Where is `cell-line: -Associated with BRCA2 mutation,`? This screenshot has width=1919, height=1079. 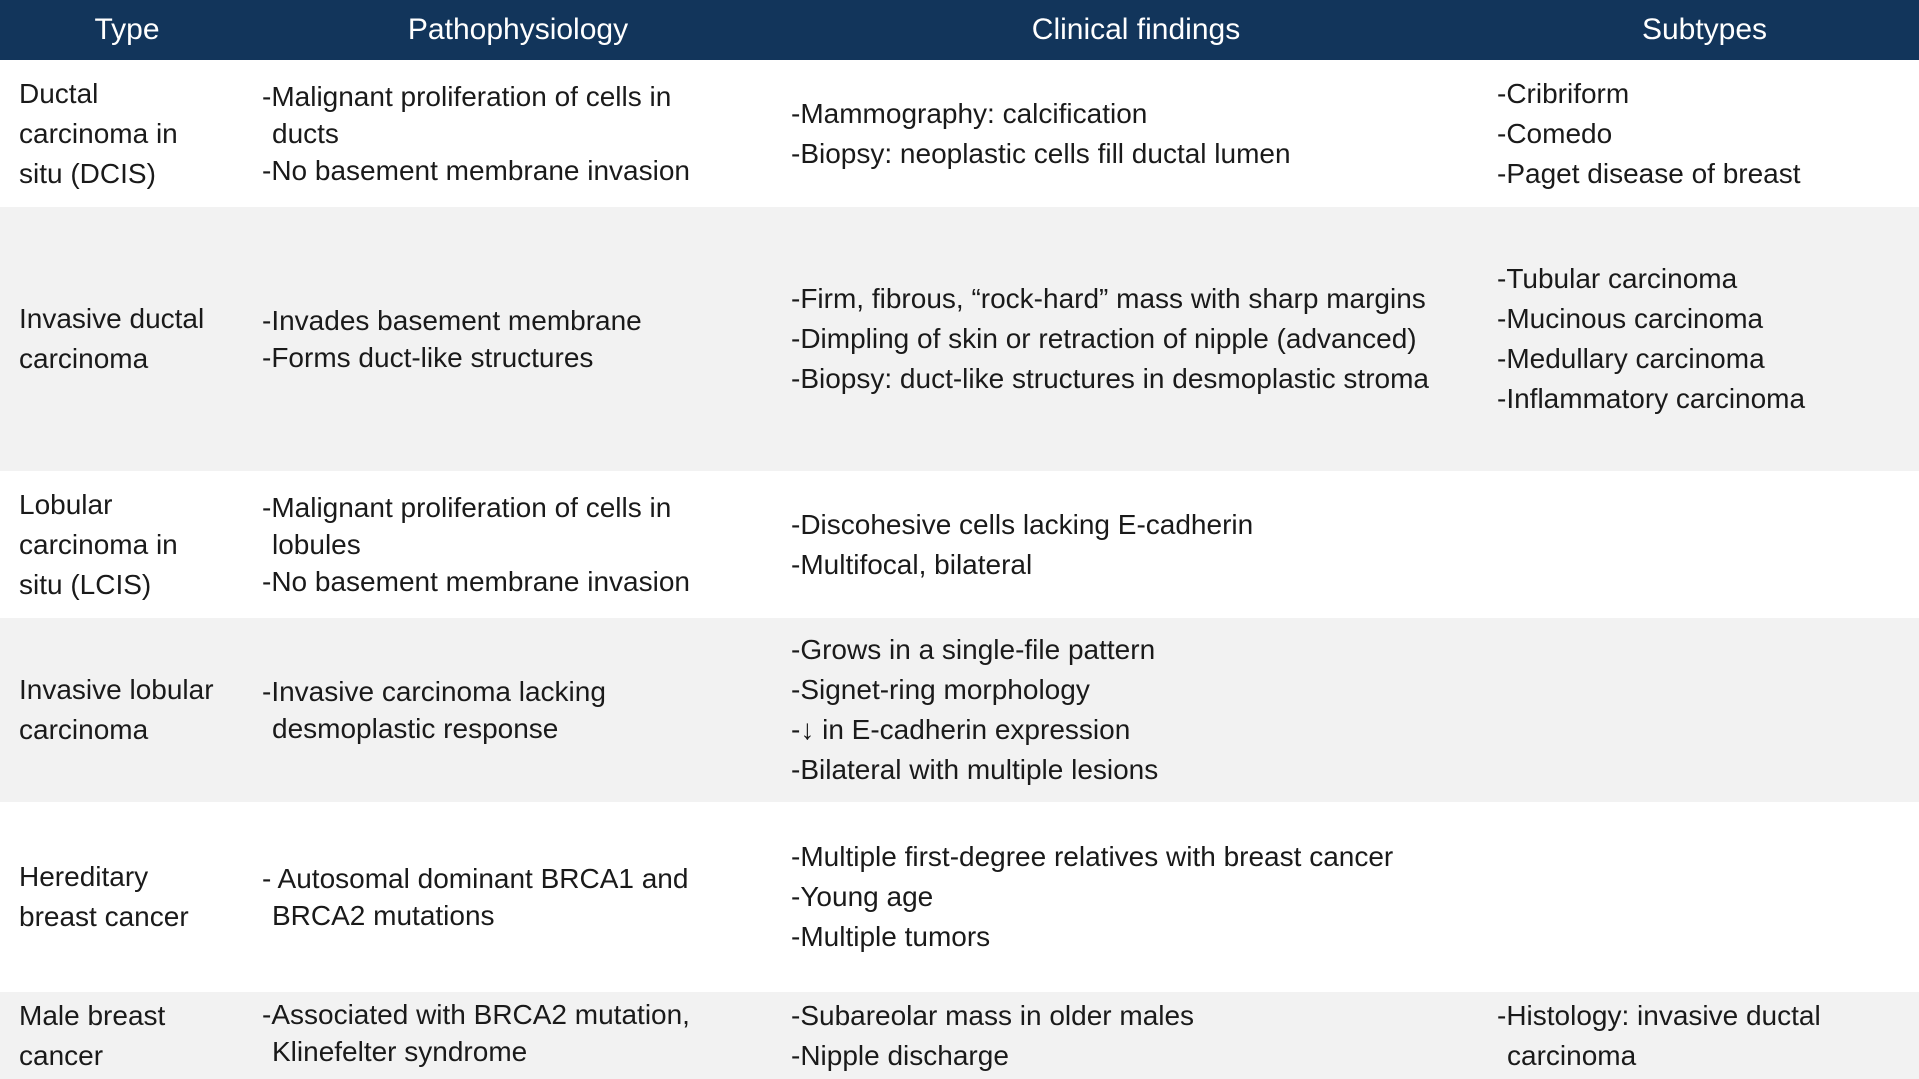
cell-line: -Associated with BRCA2 mutation, is located at coordinates (476, 1014).